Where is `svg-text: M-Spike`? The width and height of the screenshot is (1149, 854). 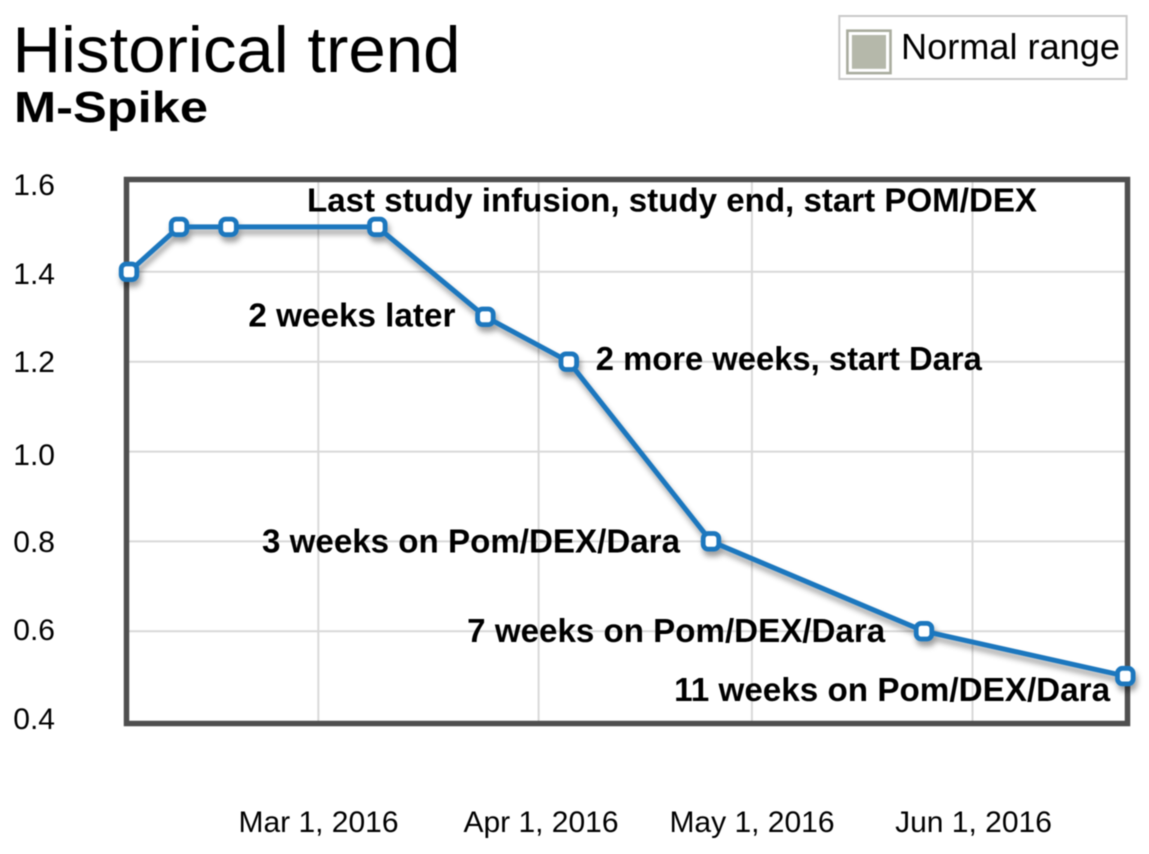 svg-text: M-Spike is located at coordinates (111, 107).